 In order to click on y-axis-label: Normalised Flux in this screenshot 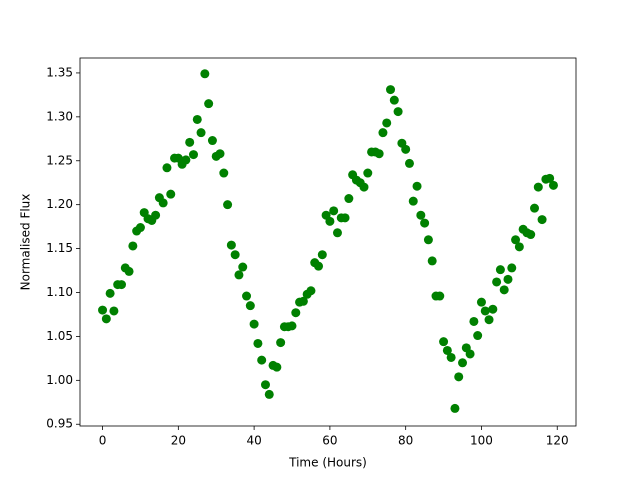, I will do `click(26, 242)`.